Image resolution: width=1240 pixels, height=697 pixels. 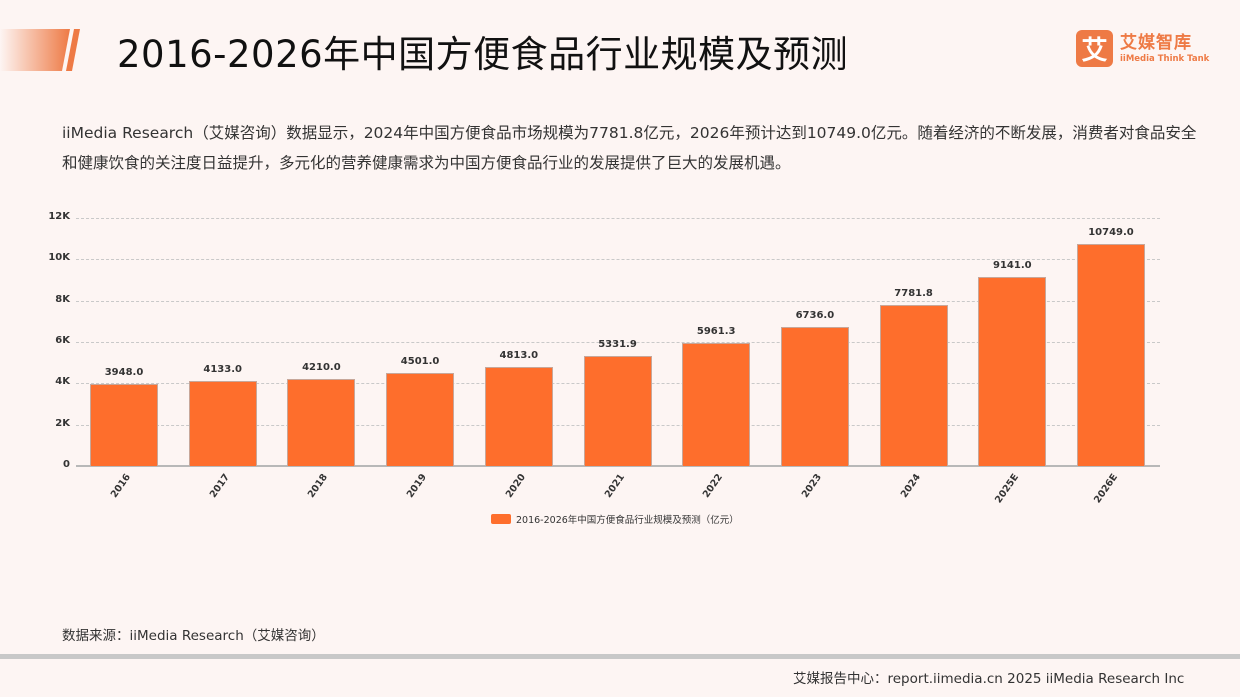 What do you see at coordinates (1094, 48) in the screenshot?
I see `logo-mark-icon: 艾` at bounding box center [1094, 48].